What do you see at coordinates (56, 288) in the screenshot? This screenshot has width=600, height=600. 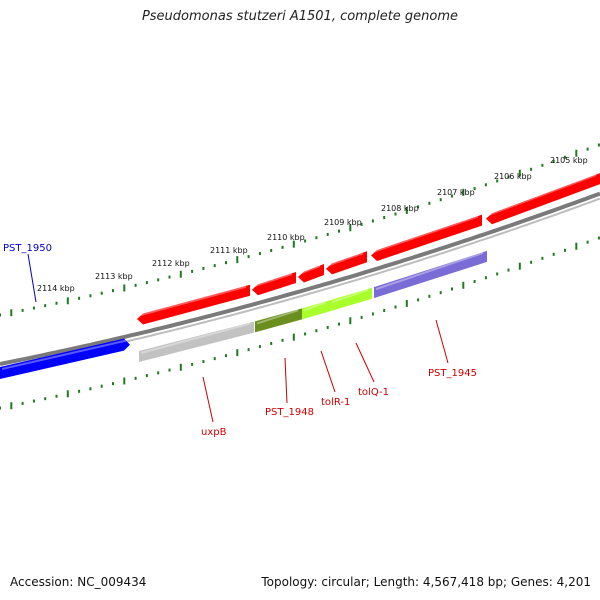 I see `tick-label: 2114 kbp` at bounding box center [56, 288].